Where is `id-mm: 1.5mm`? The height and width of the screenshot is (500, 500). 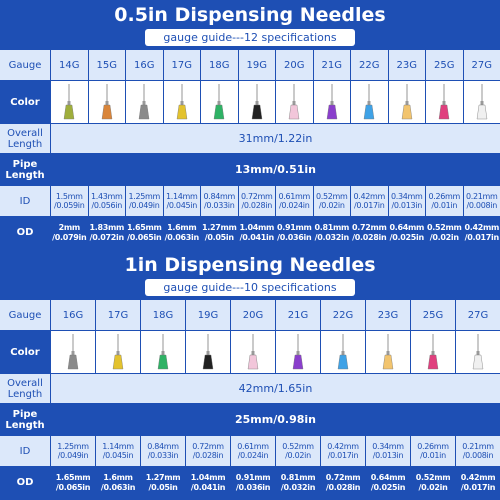
id-mm: 1.5mm is located at coordinates (69, 196).